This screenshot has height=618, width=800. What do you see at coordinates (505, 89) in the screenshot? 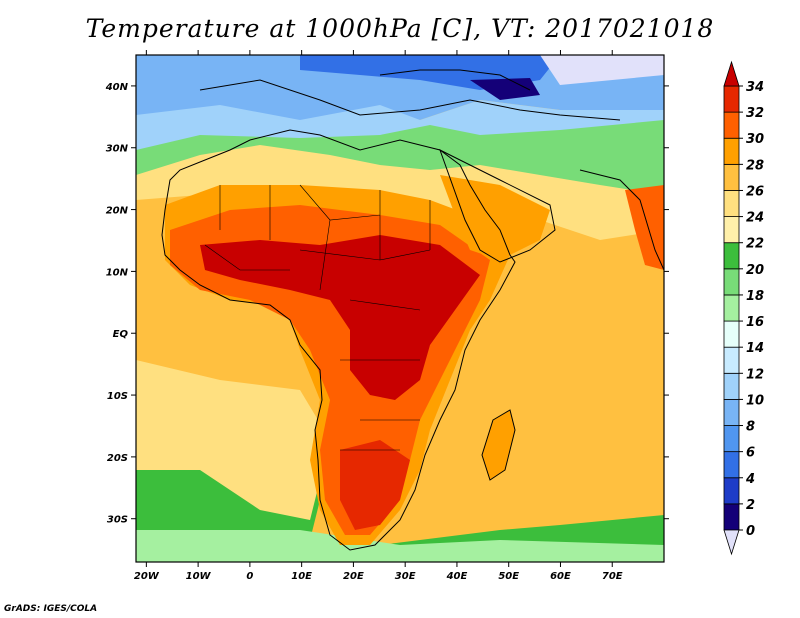
I see `temp-band-north-vcold` at bounding box center [505, 89].